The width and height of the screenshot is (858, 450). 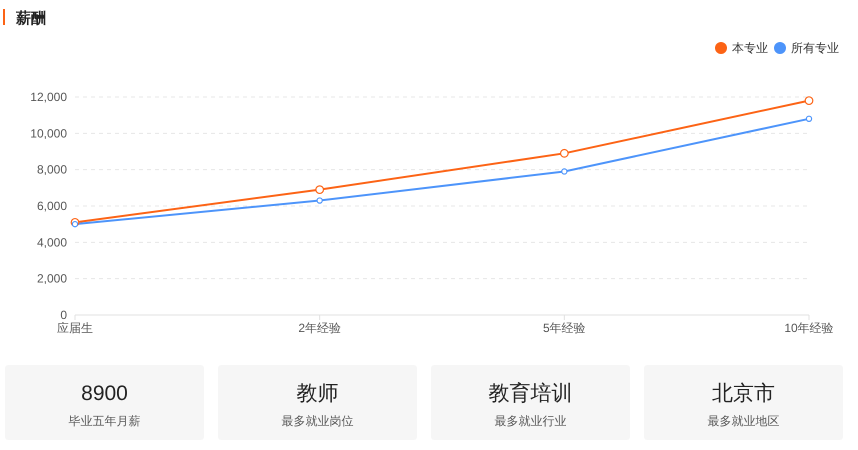 What do you see at coordinates (317, 393) in the screenshot?
I see `text: 教师` at bounding box center [317, 393].